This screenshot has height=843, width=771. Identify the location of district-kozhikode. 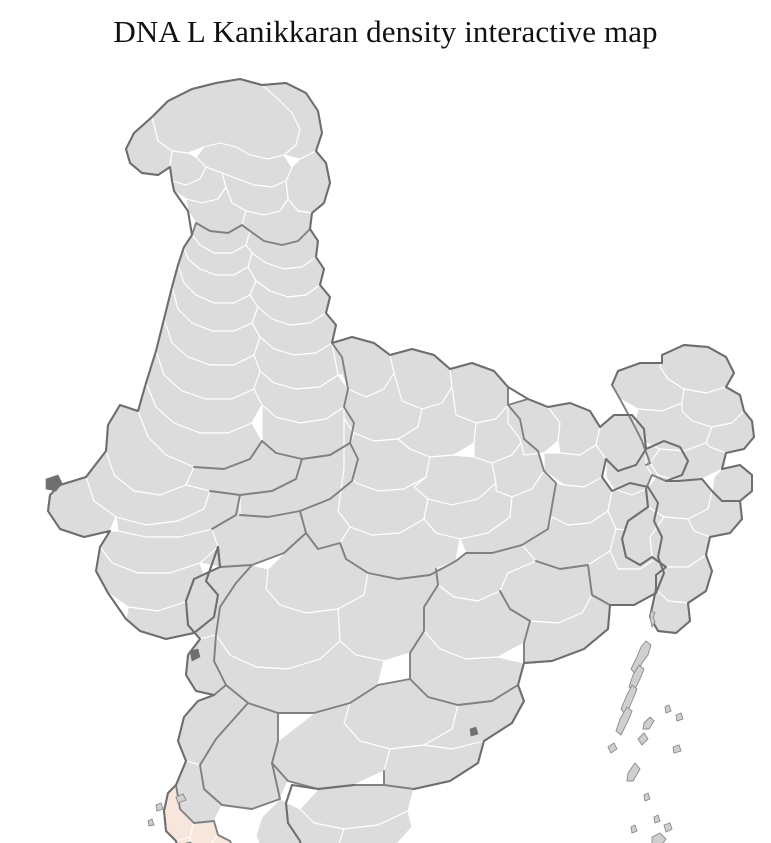
(195, 839).